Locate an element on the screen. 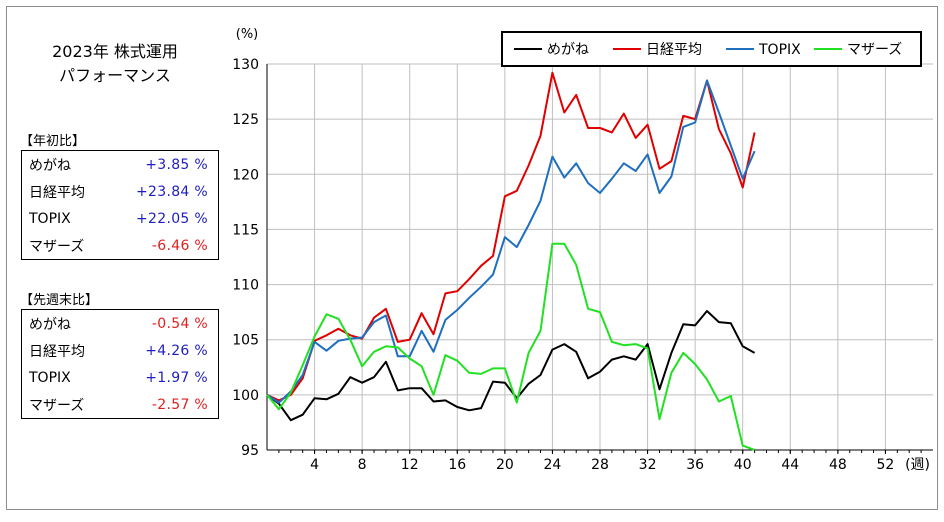  wow-row-megane: めがね -0.54 % is located at coordinates (120, 323).